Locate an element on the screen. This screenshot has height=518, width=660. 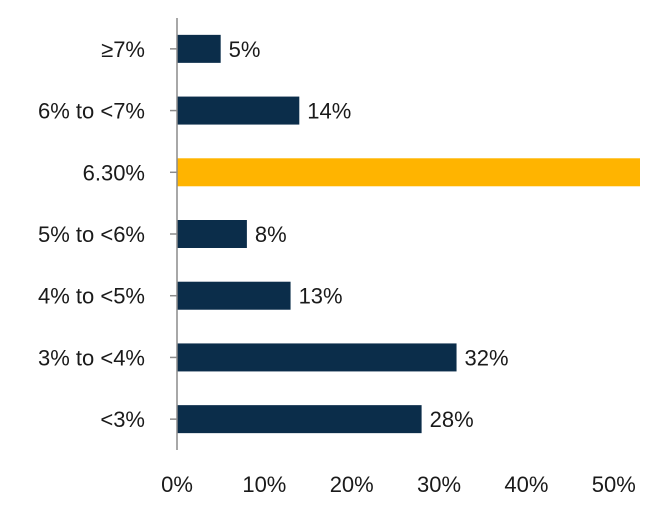
category-label: 3% to <4% is located at coordinates (91, 357).